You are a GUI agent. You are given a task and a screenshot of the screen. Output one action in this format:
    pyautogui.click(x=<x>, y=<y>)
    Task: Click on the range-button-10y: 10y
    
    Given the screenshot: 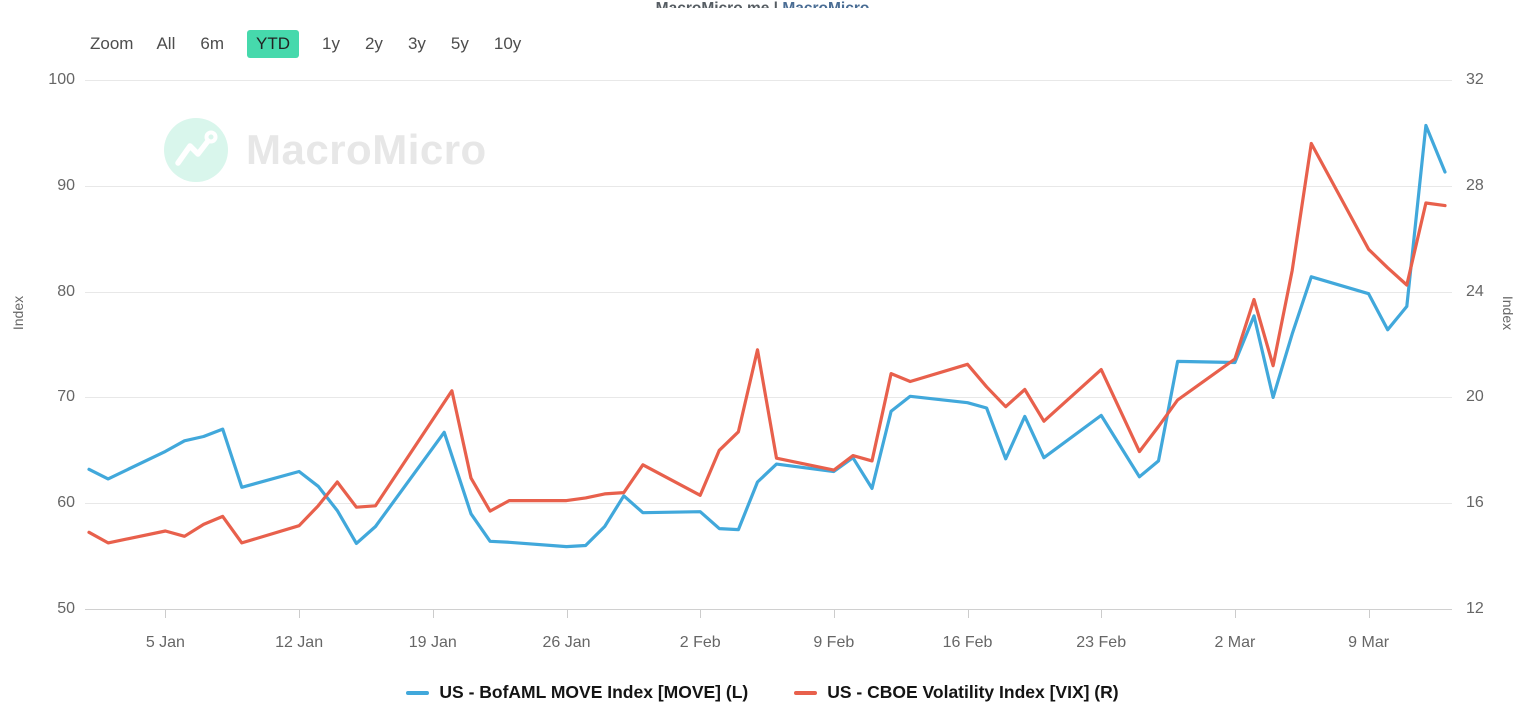 What is the action you would take?
    pyautogui.click(x=507, y=43)
    